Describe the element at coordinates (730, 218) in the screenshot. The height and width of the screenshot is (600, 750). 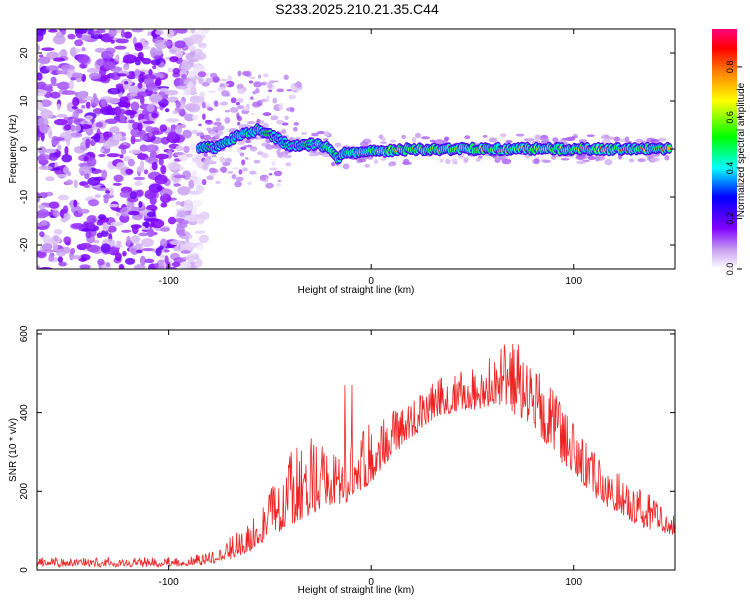
I see `colorbar-tick-label: 0.2` at that location.